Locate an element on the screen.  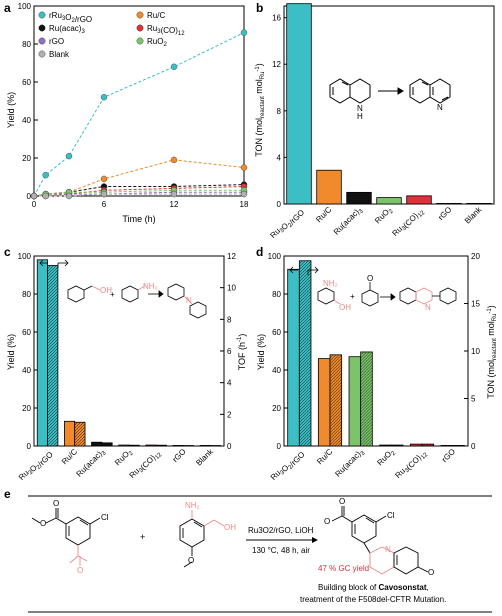
panel-e-reagents: Ru3O2/rGO, LiOH is located at coordinates (281, 530).